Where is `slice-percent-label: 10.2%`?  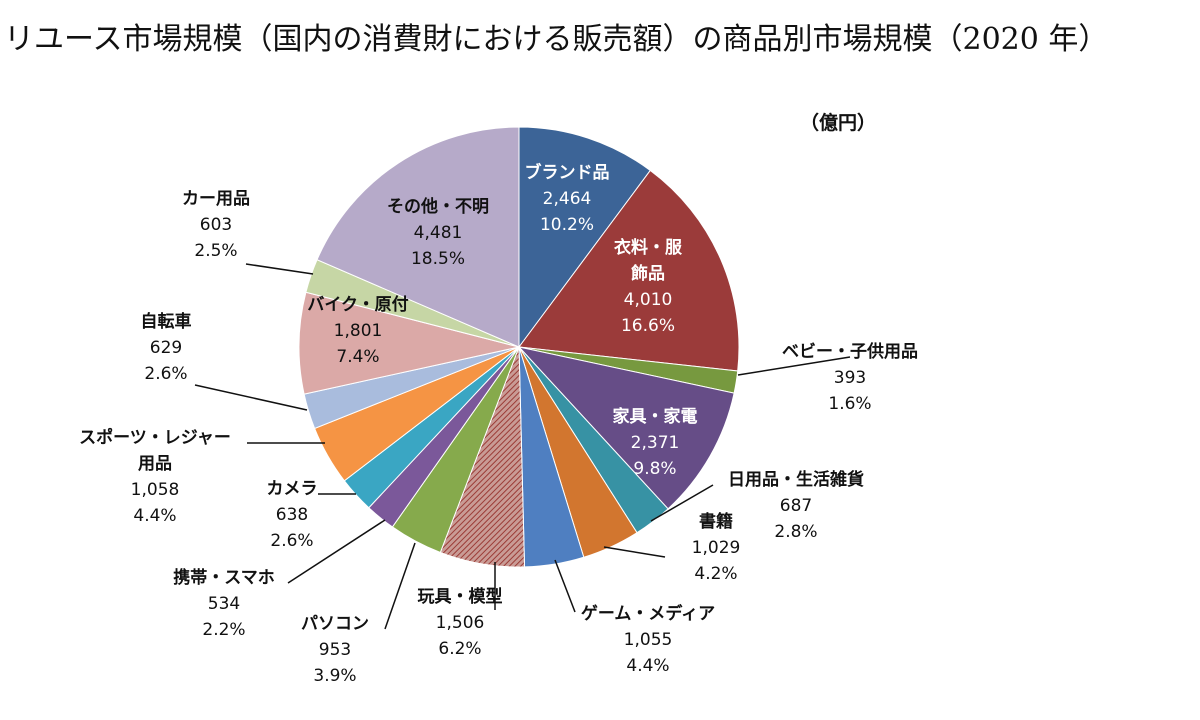 slice-percent-label: 10.2% is located at coordinates (567, 225).